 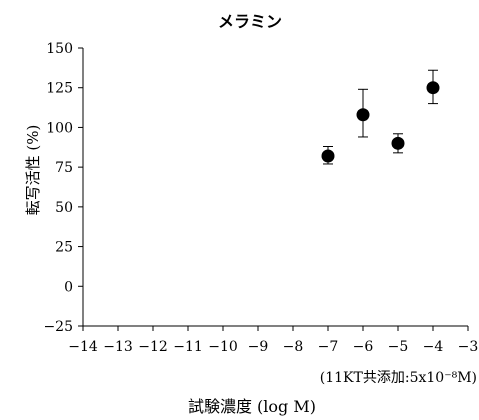 What do you see at coordinates (58, 327) in the screenshot?
I see `y-tick-label: −25` at bounding box center [58, 327].